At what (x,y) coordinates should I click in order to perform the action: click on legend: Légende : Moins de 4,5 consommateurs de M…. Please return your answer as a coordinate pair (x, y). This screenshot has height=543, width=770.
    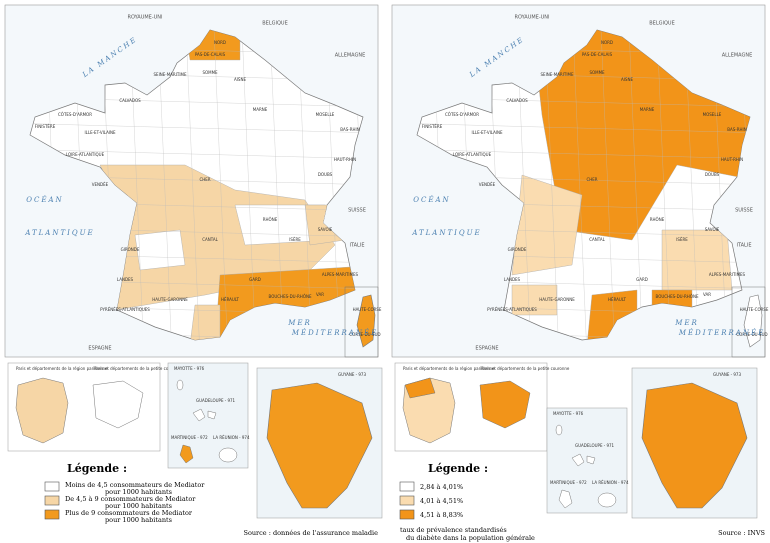
    Looking at the image, I should click on (124, 493).